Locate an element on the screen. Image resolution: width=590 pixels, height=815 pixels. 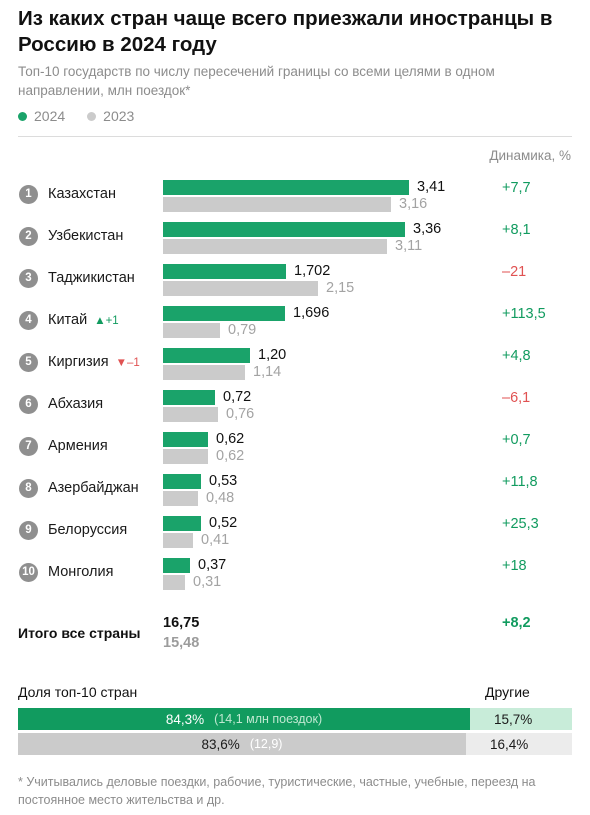
share-value-previous: 83,6% is located at coordinates (220, 744).